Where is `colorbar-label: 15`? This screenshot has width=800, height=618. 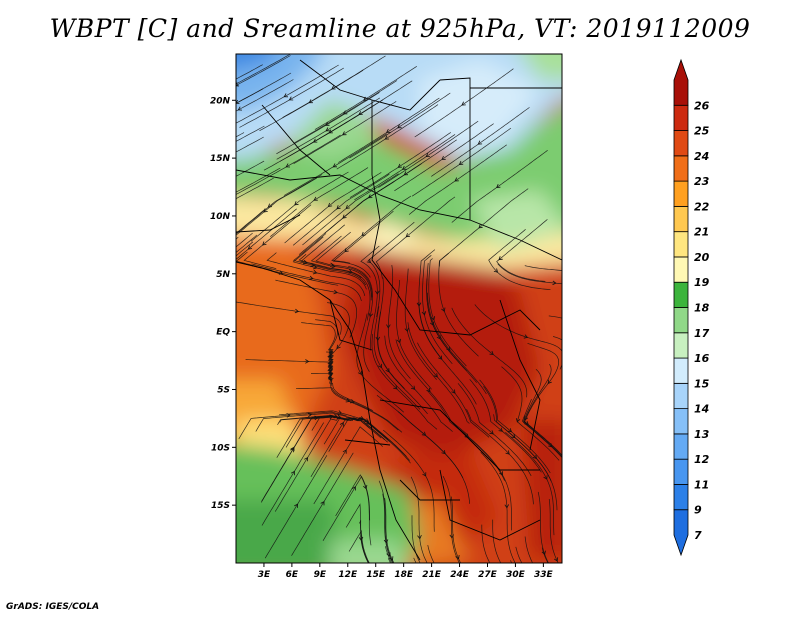 colorbar-label: 15 is located at coordinates (702, 383).